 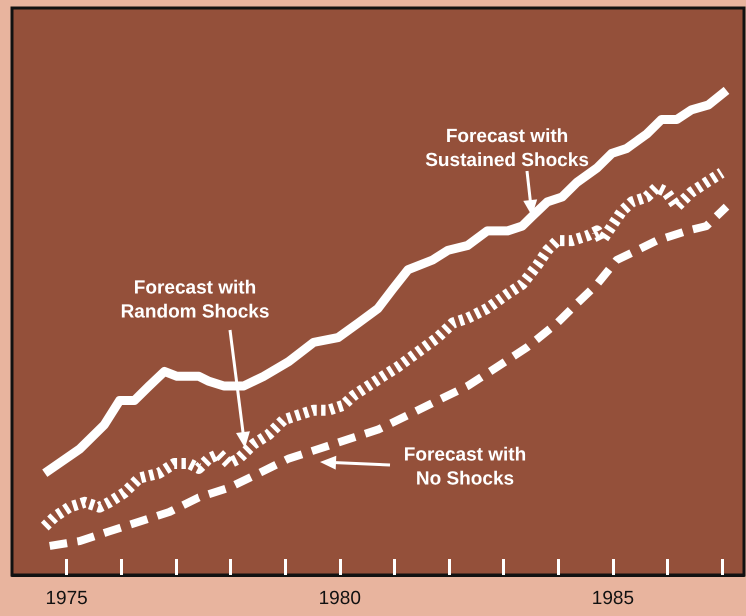 What do you see at coordinates (339, 598) in the screenshot?
I see `x-tick-label: 1980` at bounding box center [339, 598].